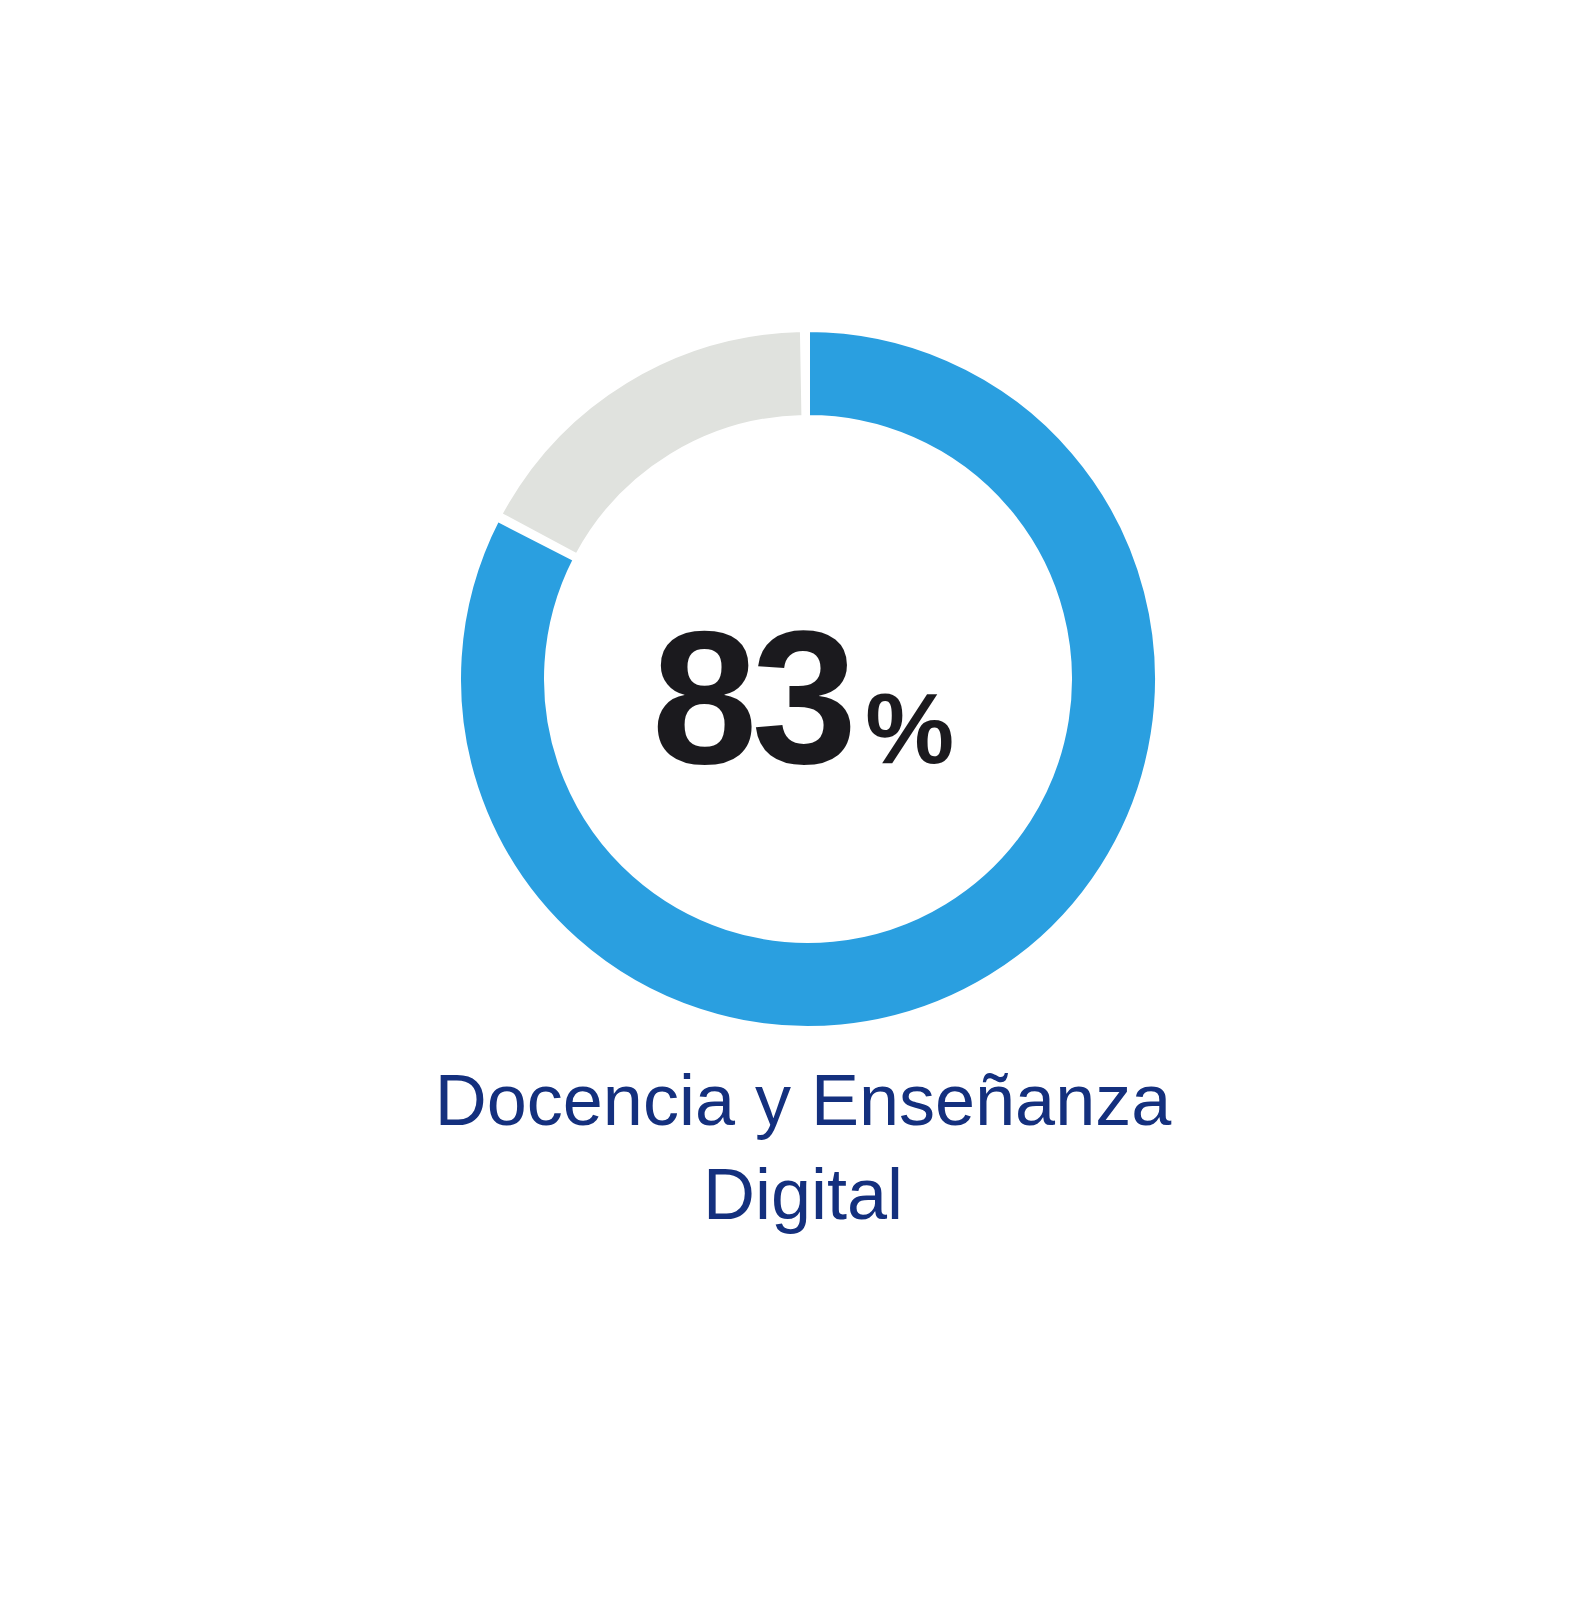 The width and height of the screenshot is (1587, 1605). What do you see at coordinates (803, 1147) in the screenshot?
I see `text: Docencia y Enseñanza Digital` at bounding box center [803, 1147].